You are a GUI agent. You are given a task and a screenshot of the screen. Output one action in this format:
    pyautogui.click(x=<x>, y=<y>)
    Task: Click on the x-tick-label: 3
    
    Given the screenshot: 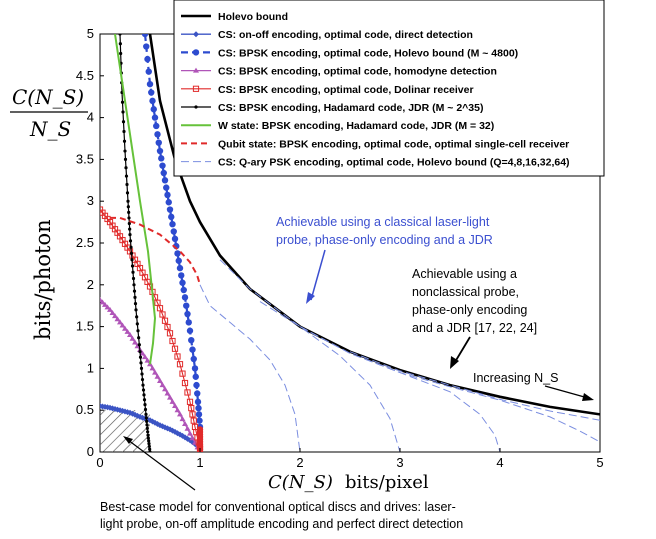 What is the action you would take?
    pyautogui.click(x=399, y=462)
    